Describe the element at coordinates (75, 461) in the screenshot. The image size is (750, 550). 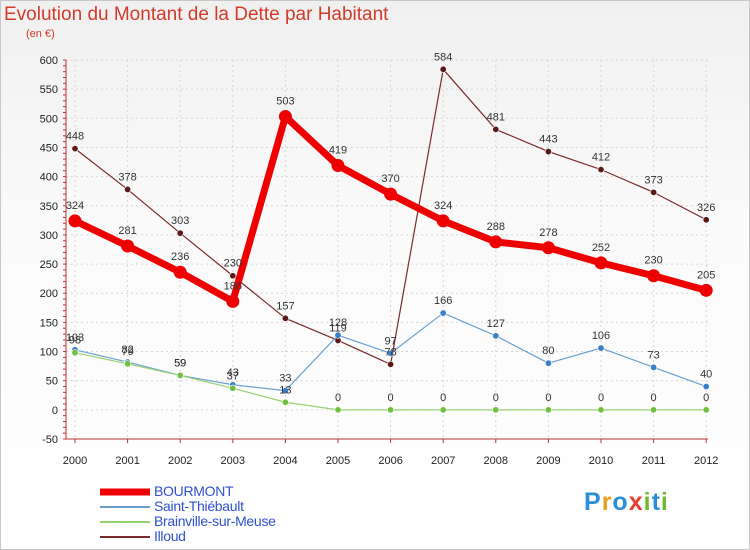
I see `x-tick-label: 2000` at that location.